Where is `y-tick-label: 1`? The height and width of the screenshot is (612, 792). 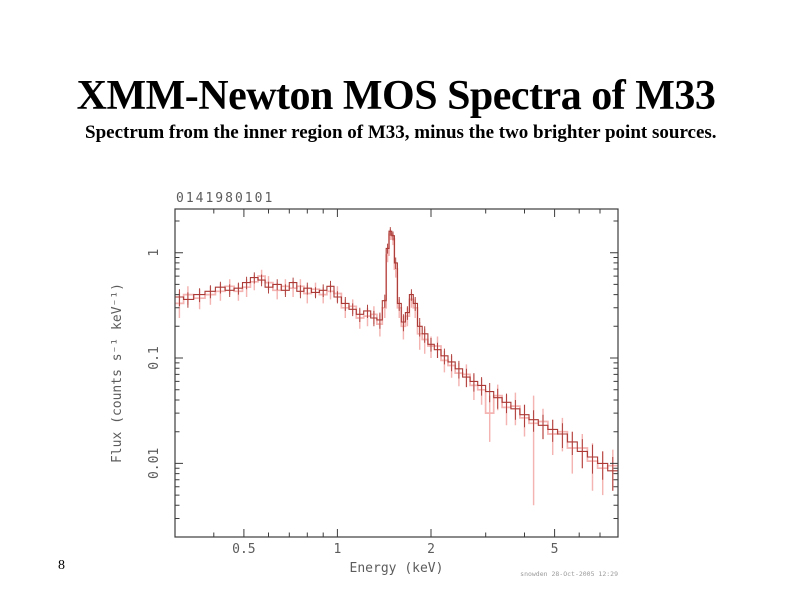 y-tick-label: 1 is located at coordinates (154, 253).